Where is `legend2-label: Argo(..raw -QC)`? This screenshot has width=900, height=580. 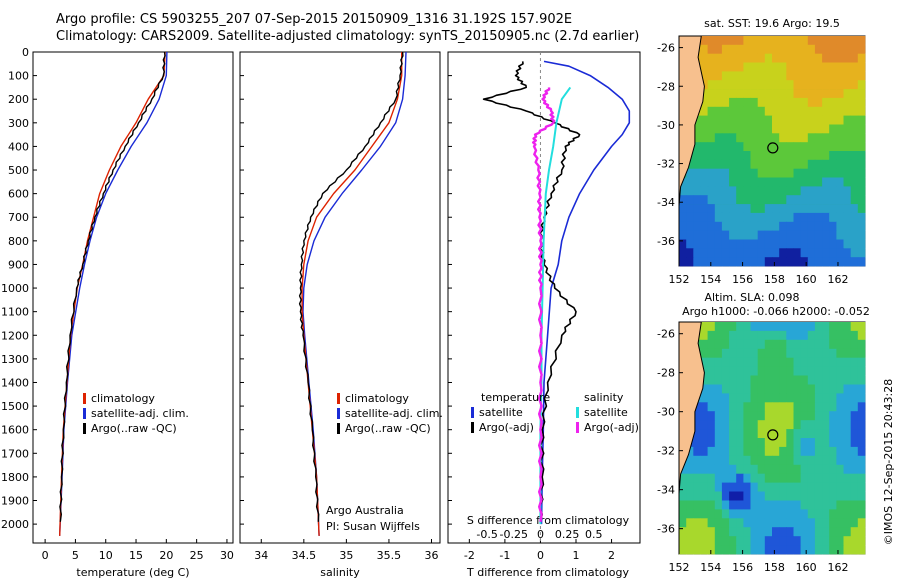
legend2-label: Argo(..raw -QC) is located at coordinates (388, 428).